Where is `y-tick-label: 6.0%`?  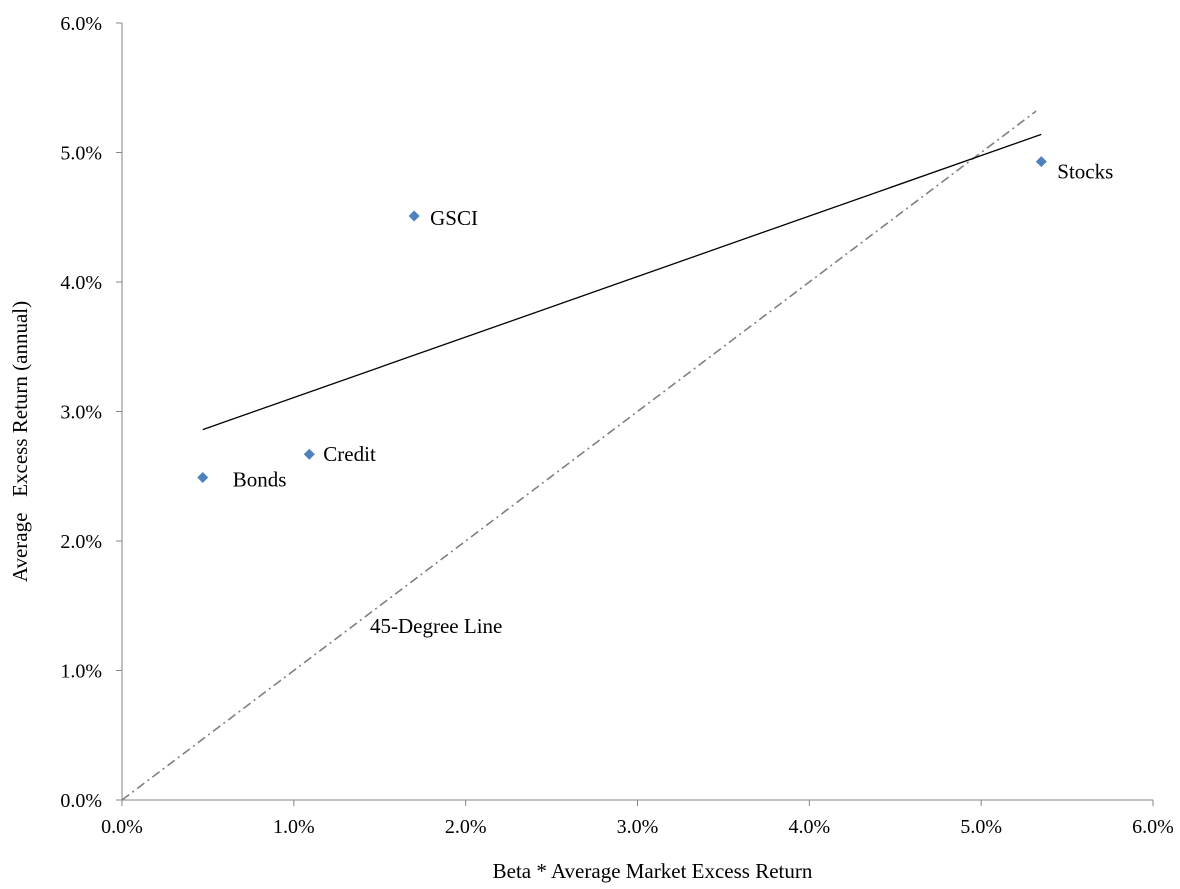
y-tick-label: 6.0% is located at coordinates (81, 24).